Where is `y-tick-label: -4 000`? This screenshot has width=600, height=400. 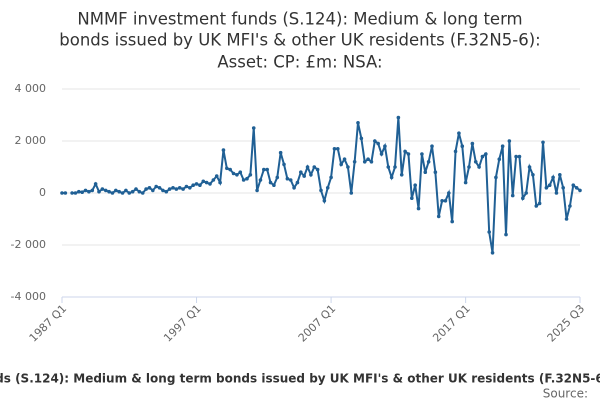
y-tick-label: -4 000 is located at coordinates (28, 296).